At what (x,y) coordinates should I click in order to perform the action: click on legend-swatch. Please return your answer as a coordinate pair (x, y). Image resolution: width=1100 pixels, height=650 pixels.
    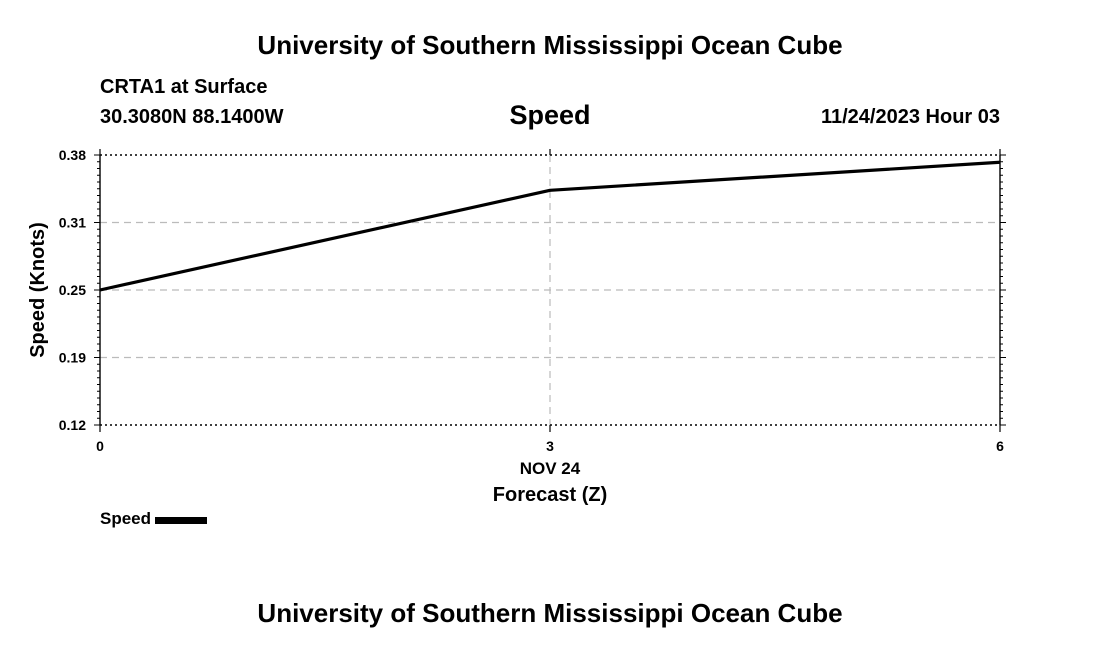
    Looking at the image, I should click on (181, 520).